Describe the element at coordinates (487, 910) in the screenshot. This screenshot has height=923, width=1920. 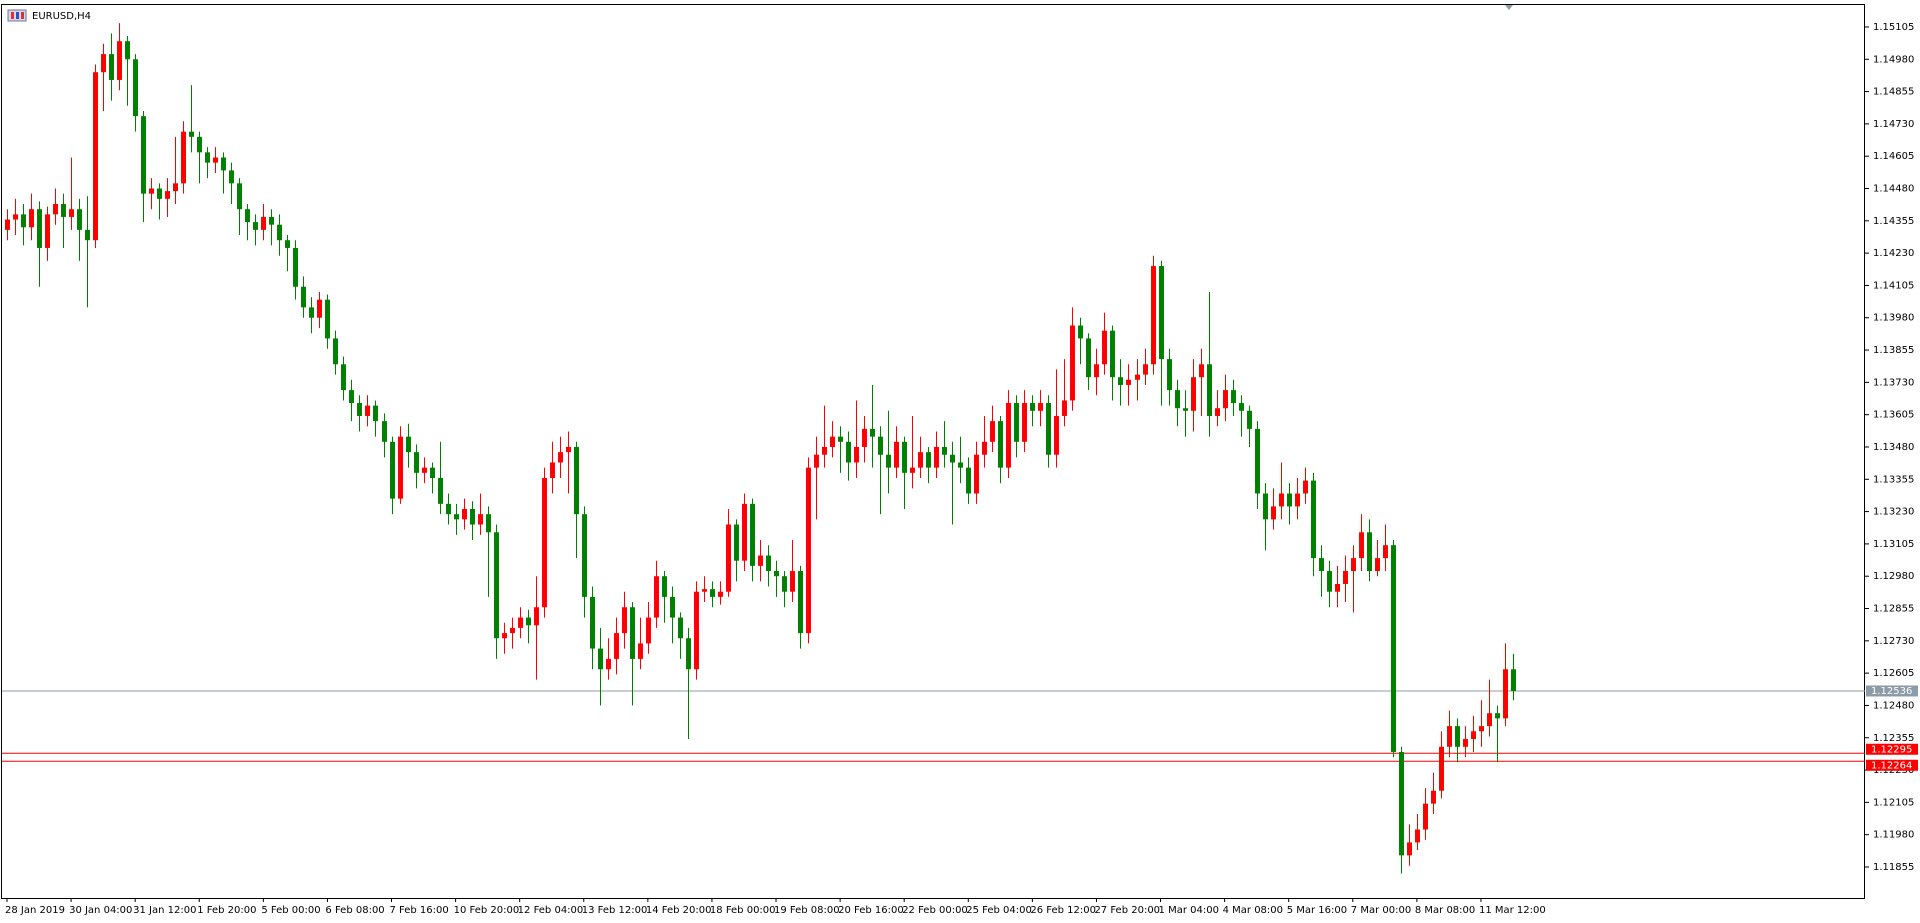
I see `x-tick-label: 10 Feb 20:00` at that location.